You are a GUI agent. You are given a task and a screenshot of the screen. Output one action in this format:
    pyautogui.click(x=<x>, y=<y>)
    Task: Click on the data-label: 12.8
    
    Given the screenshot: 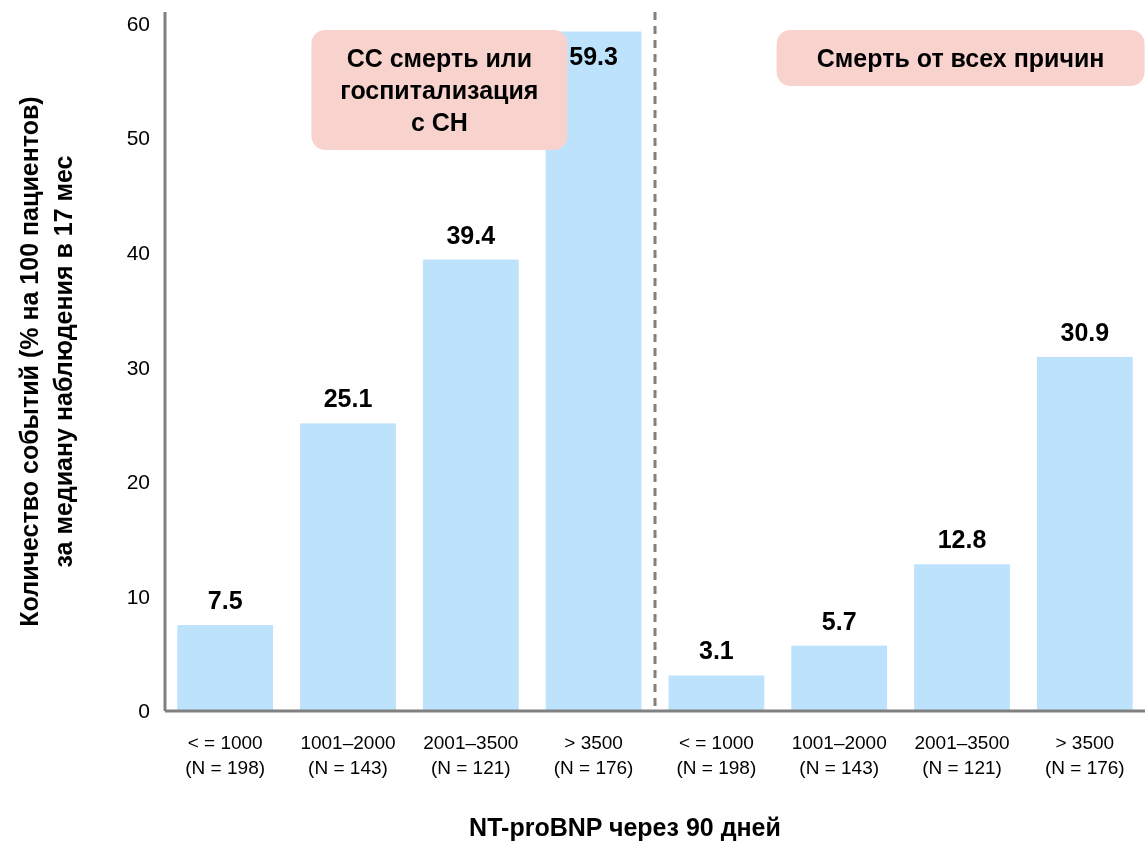 What is the action you would take?
    pyautogui.click(x=962, y=539)
    